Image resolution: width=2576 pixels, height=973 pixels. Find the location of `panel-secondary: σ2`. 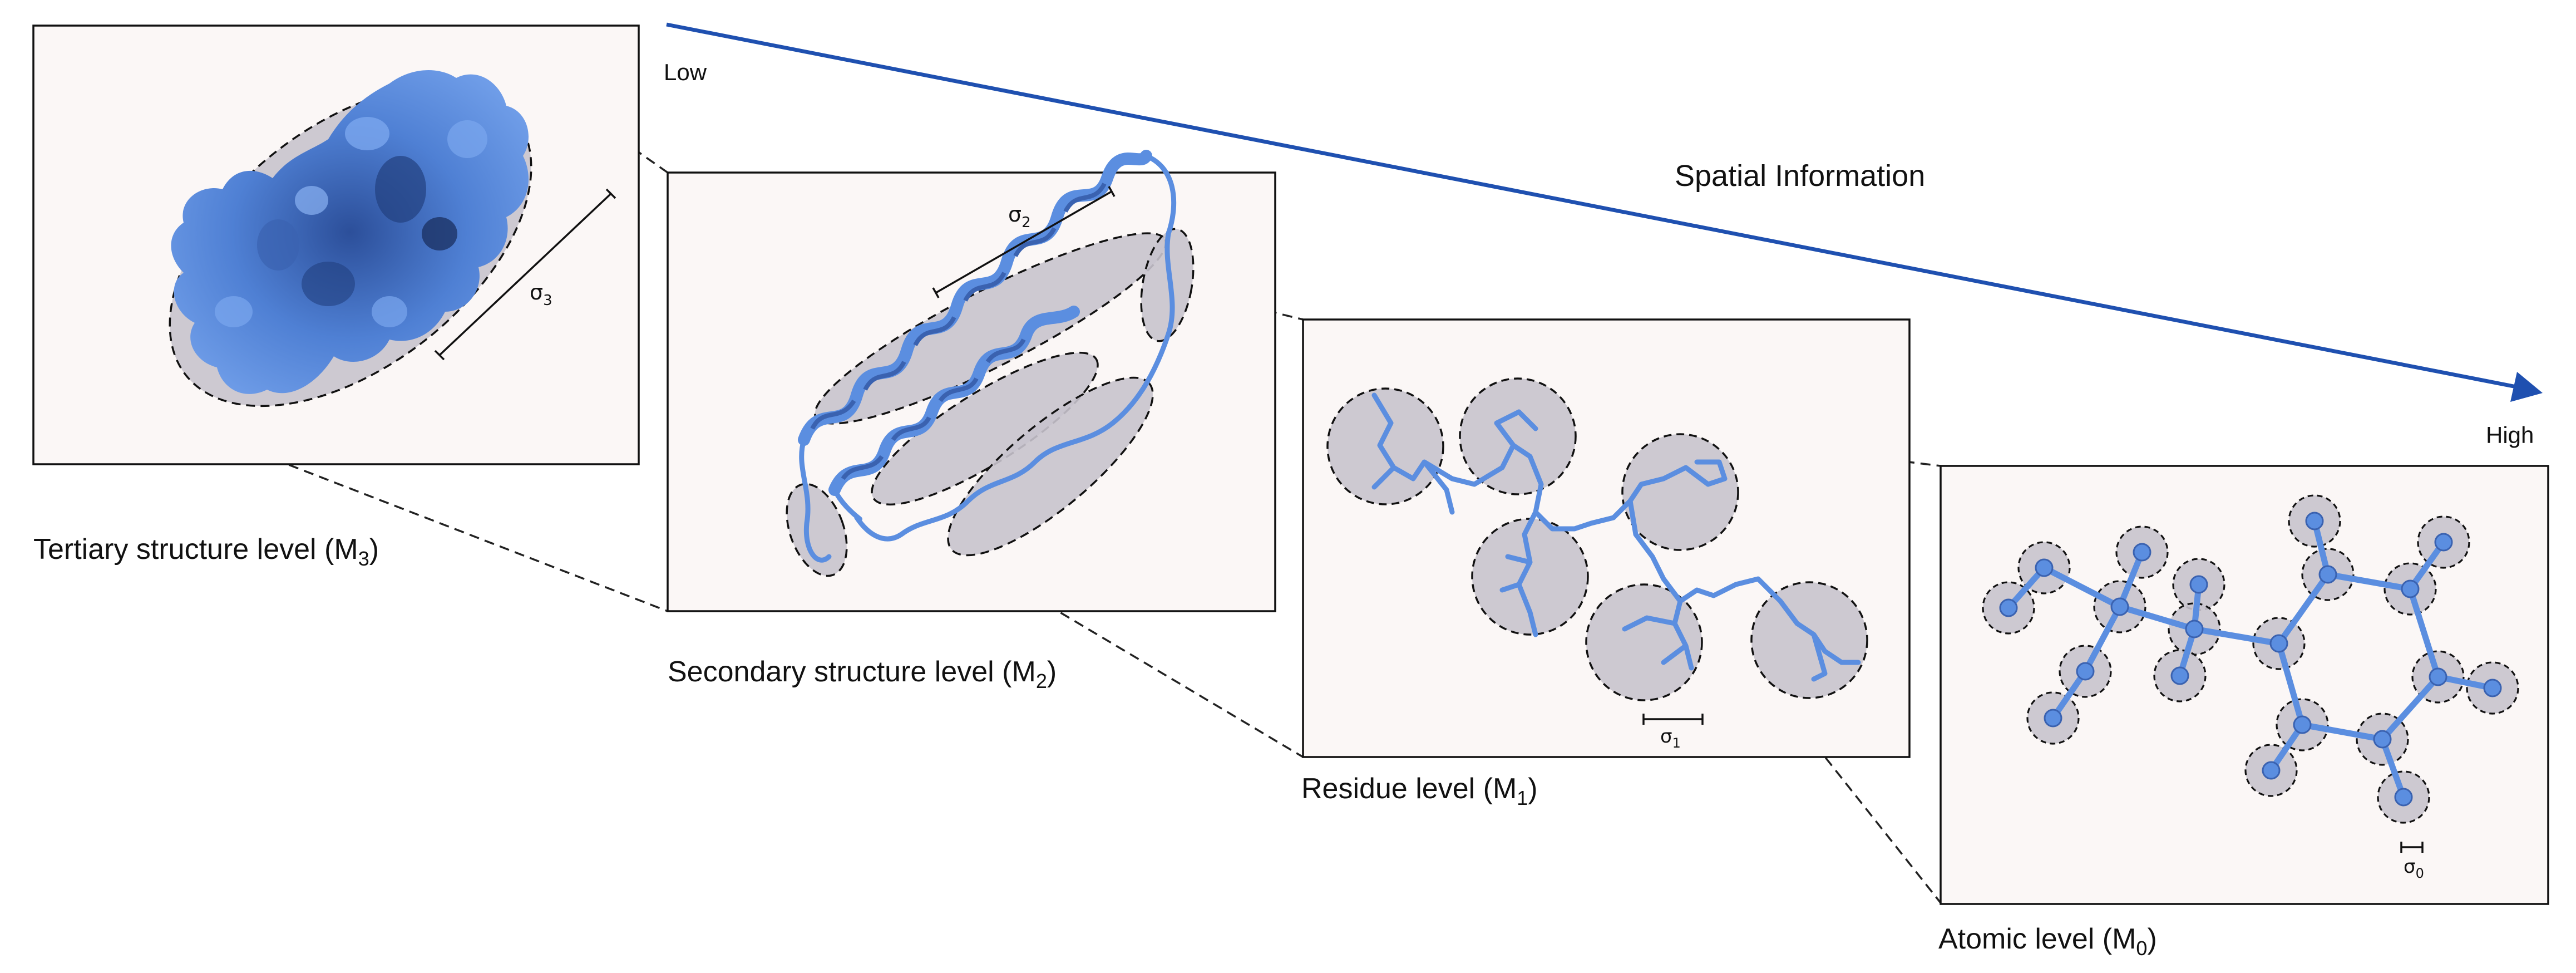

panel-secondary: σ2 is located at coordinates (971, 381).